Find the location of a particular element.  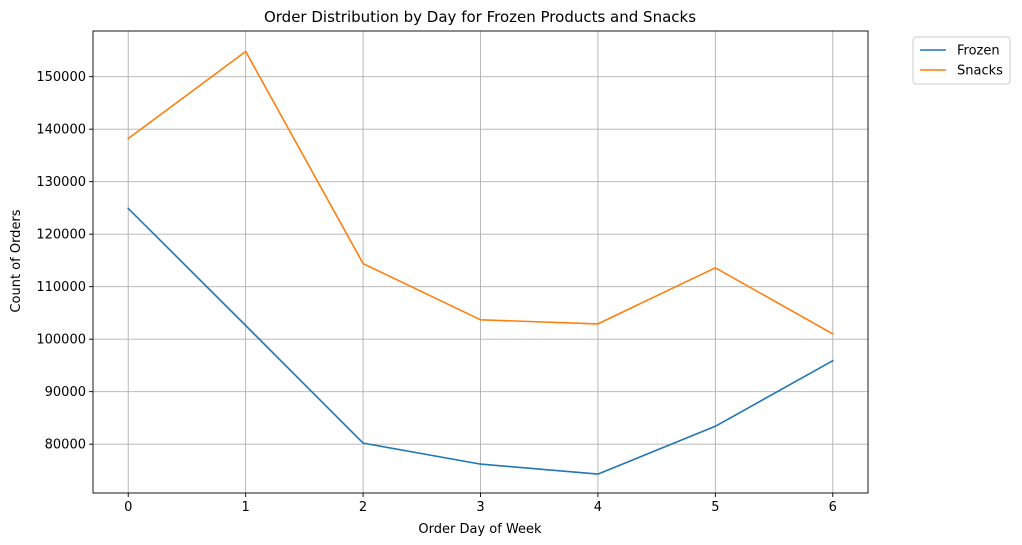

legend-box is located at coordinates (961, 60).